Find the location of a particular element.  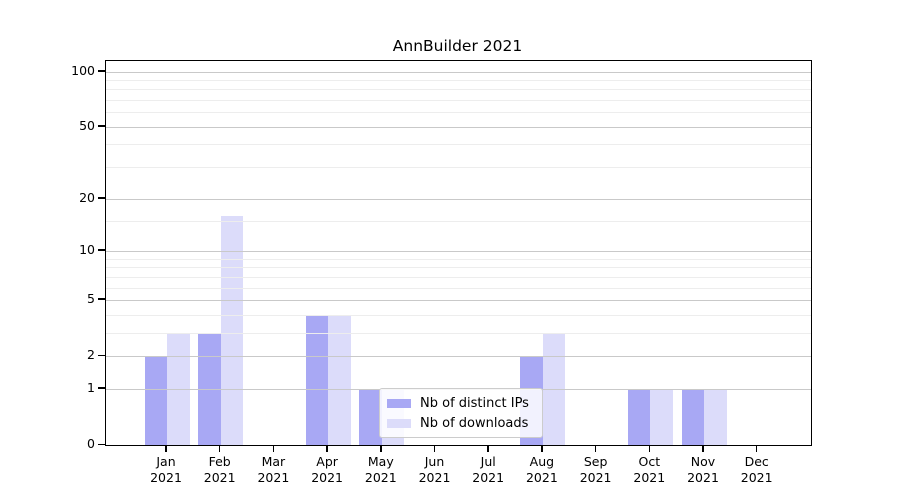

legend-label: Nb of distinct IPs is located at coordinates (474, 403).